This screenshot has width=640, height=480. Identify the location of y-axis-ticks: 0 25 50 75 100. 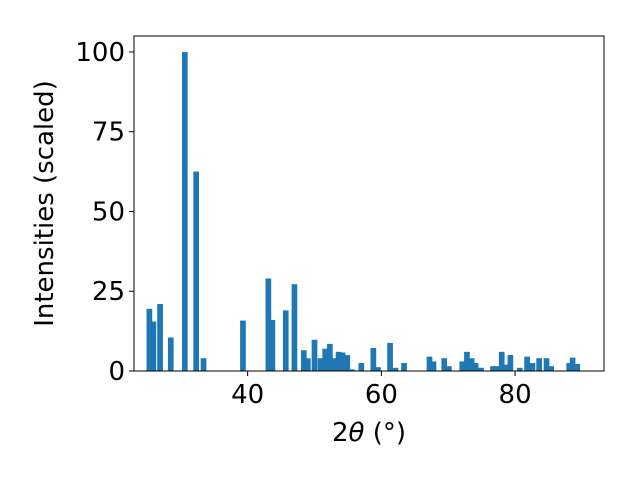
(104, 212).